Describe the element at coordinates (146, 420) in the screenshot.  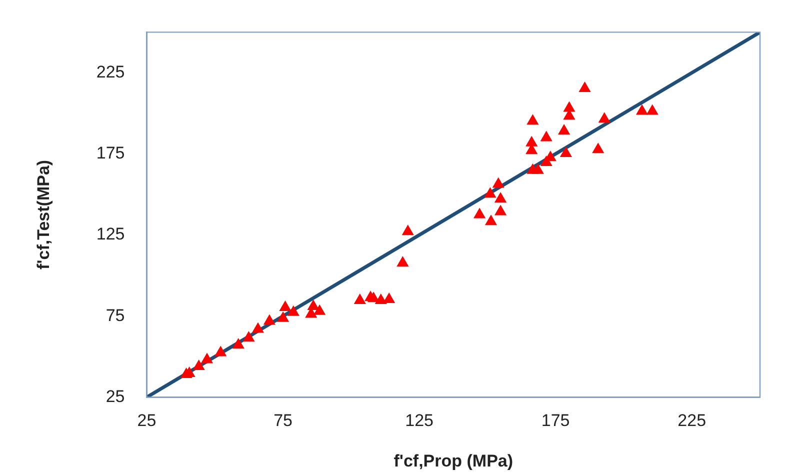
I see `x-tick-label: 25` at that location.